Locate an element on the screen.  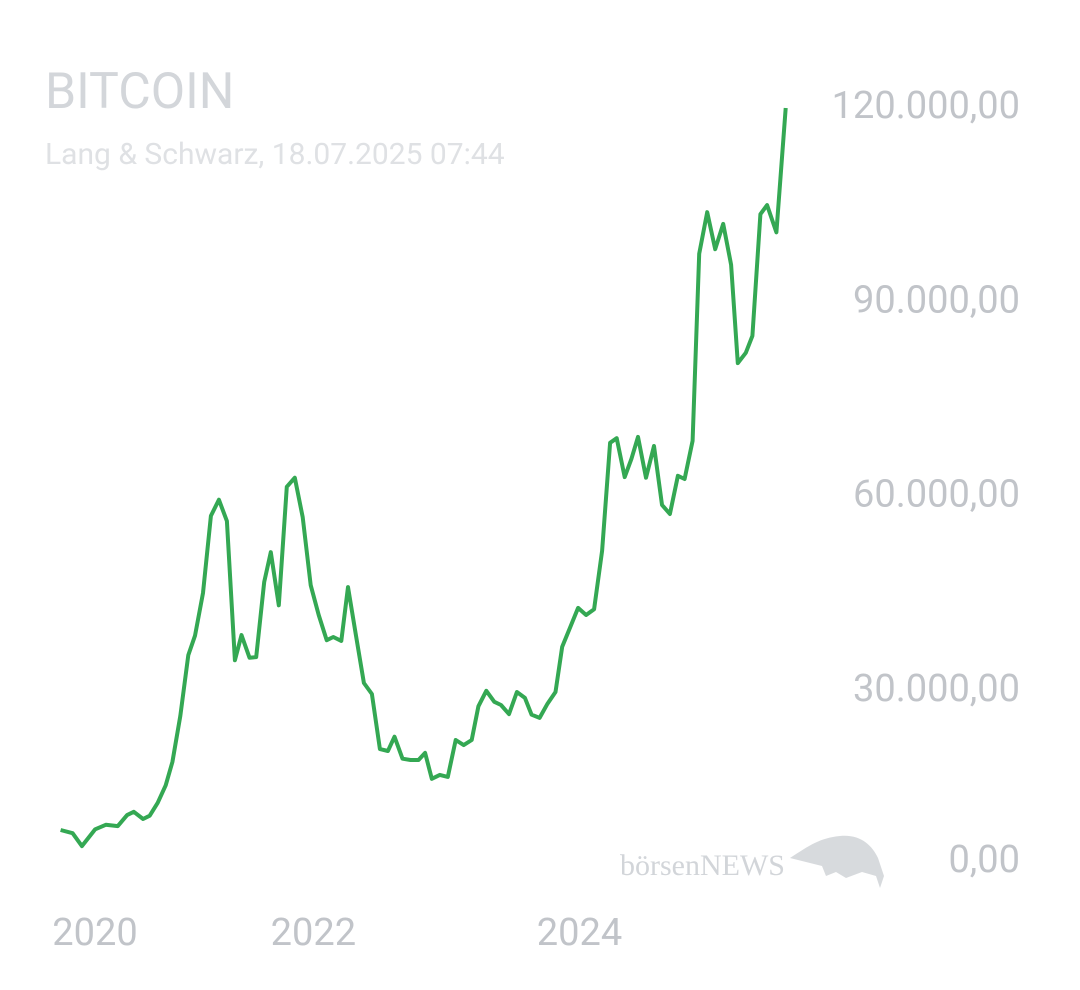
x-tick-label: 2020 is located at coordinates (94, 933).